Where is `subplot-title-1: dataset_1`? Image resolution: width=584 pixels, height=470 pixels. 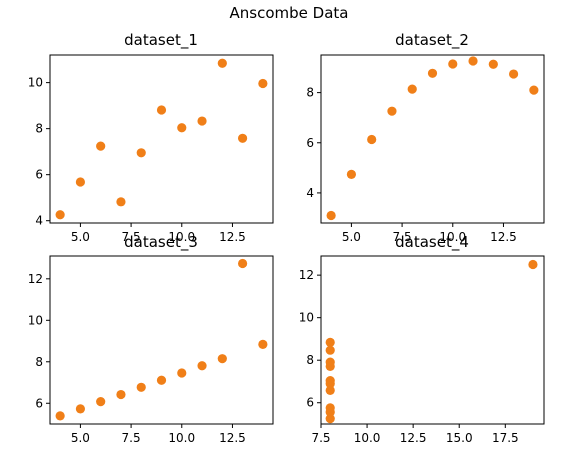 subplot-title-1: dataset_1 is located at coordinates (161, 40).